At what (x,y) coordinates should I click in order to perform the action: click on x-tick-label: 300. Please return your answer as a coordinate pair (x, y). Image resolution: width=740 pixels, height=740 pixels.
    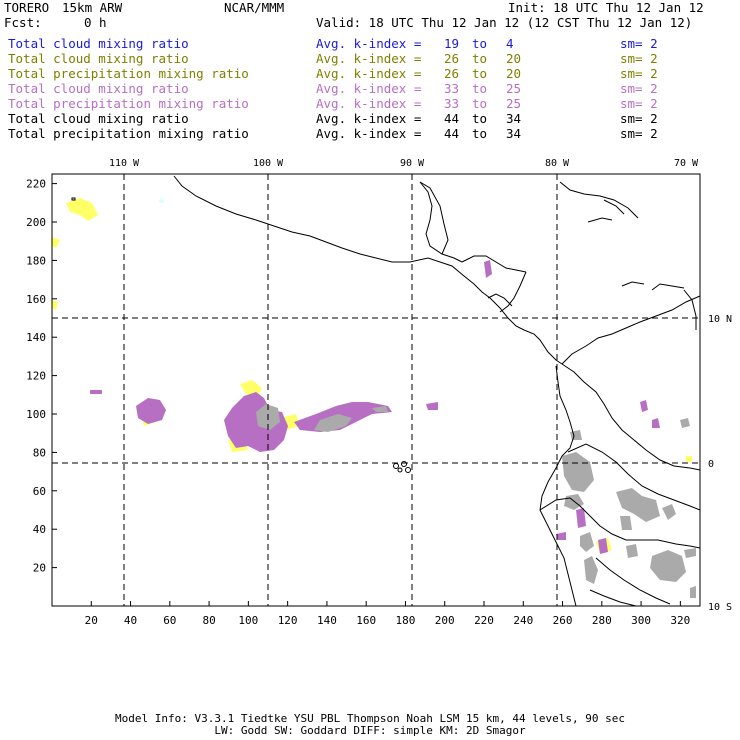
    Looking at the image, I should click on (641, 620).